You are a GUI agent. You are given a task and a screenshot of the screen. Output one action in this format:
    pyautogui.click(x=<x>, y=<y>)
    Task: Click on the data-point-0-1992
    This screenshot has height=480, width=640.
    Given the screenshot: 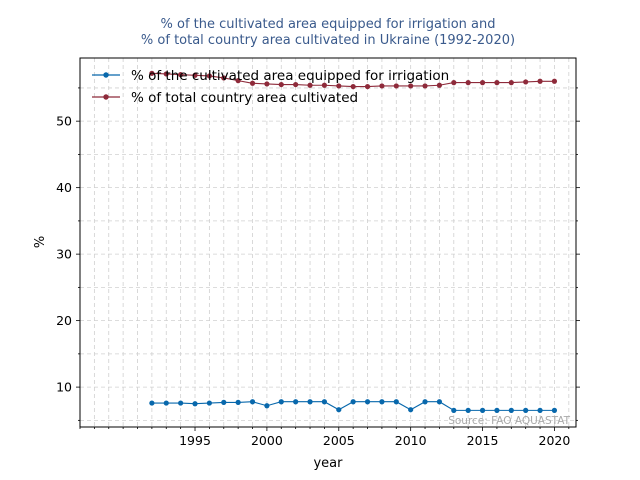 What is the action you would take?
    pyautogui.click(x=152, y=403)
    